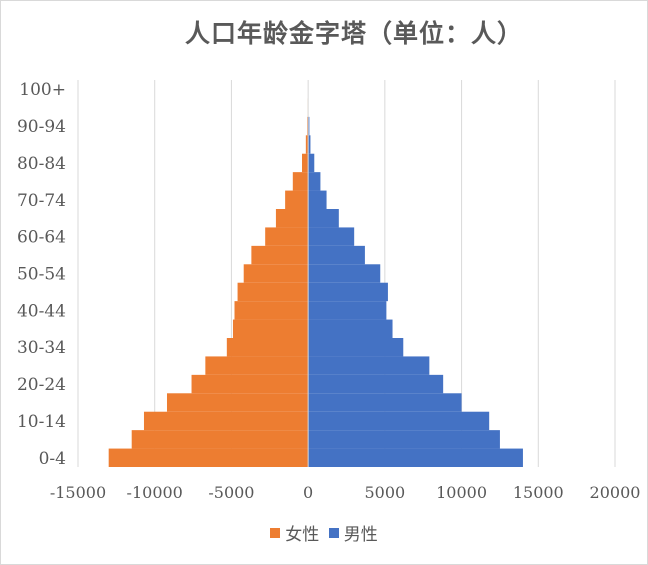 The image size is (648, 565). Describe the element at coordinates (42, 90) in the screenshot. I see `y-tick-label: 100+` at that location.